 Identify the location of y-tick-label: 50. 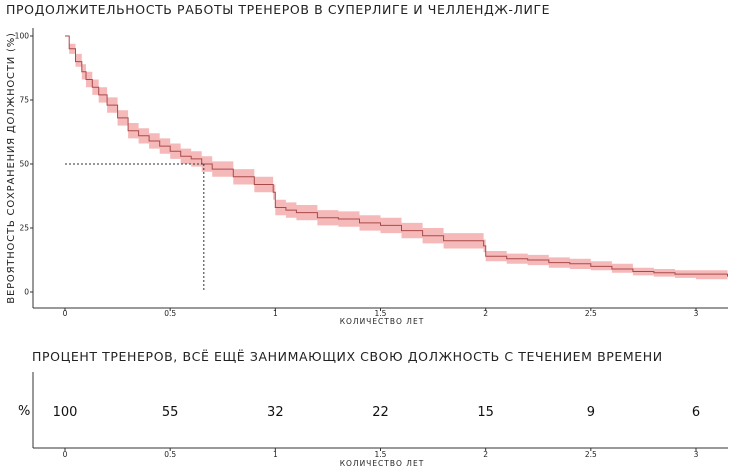
(24, 164).